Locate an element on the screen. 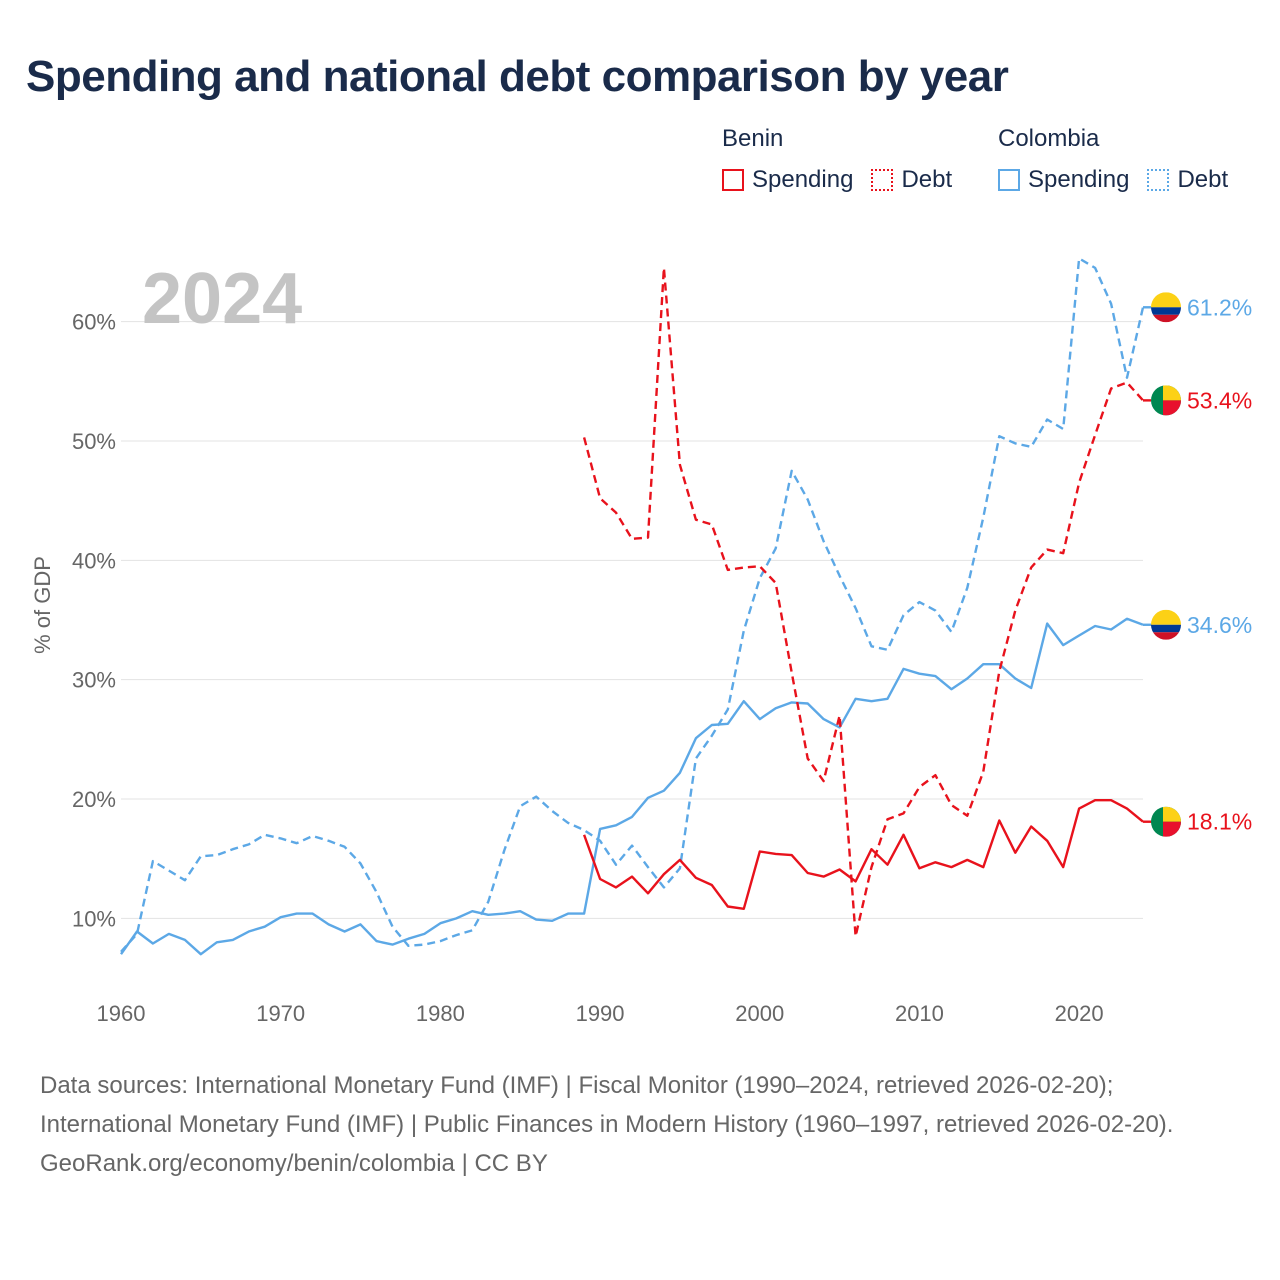 Image resolution: width=1280 pixels, height=1280 pixels. year-watermark: 2024 is located at coordinates (222, 299).